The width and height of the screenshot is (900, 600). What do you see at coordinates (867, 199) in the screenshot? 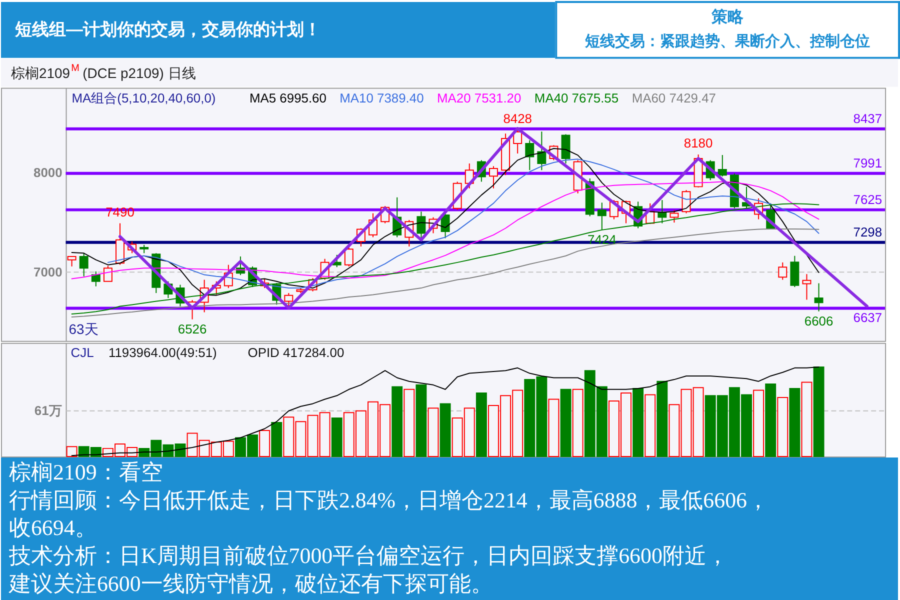
I see `ref-line-label: 7625` at bounding box center [867, 199].